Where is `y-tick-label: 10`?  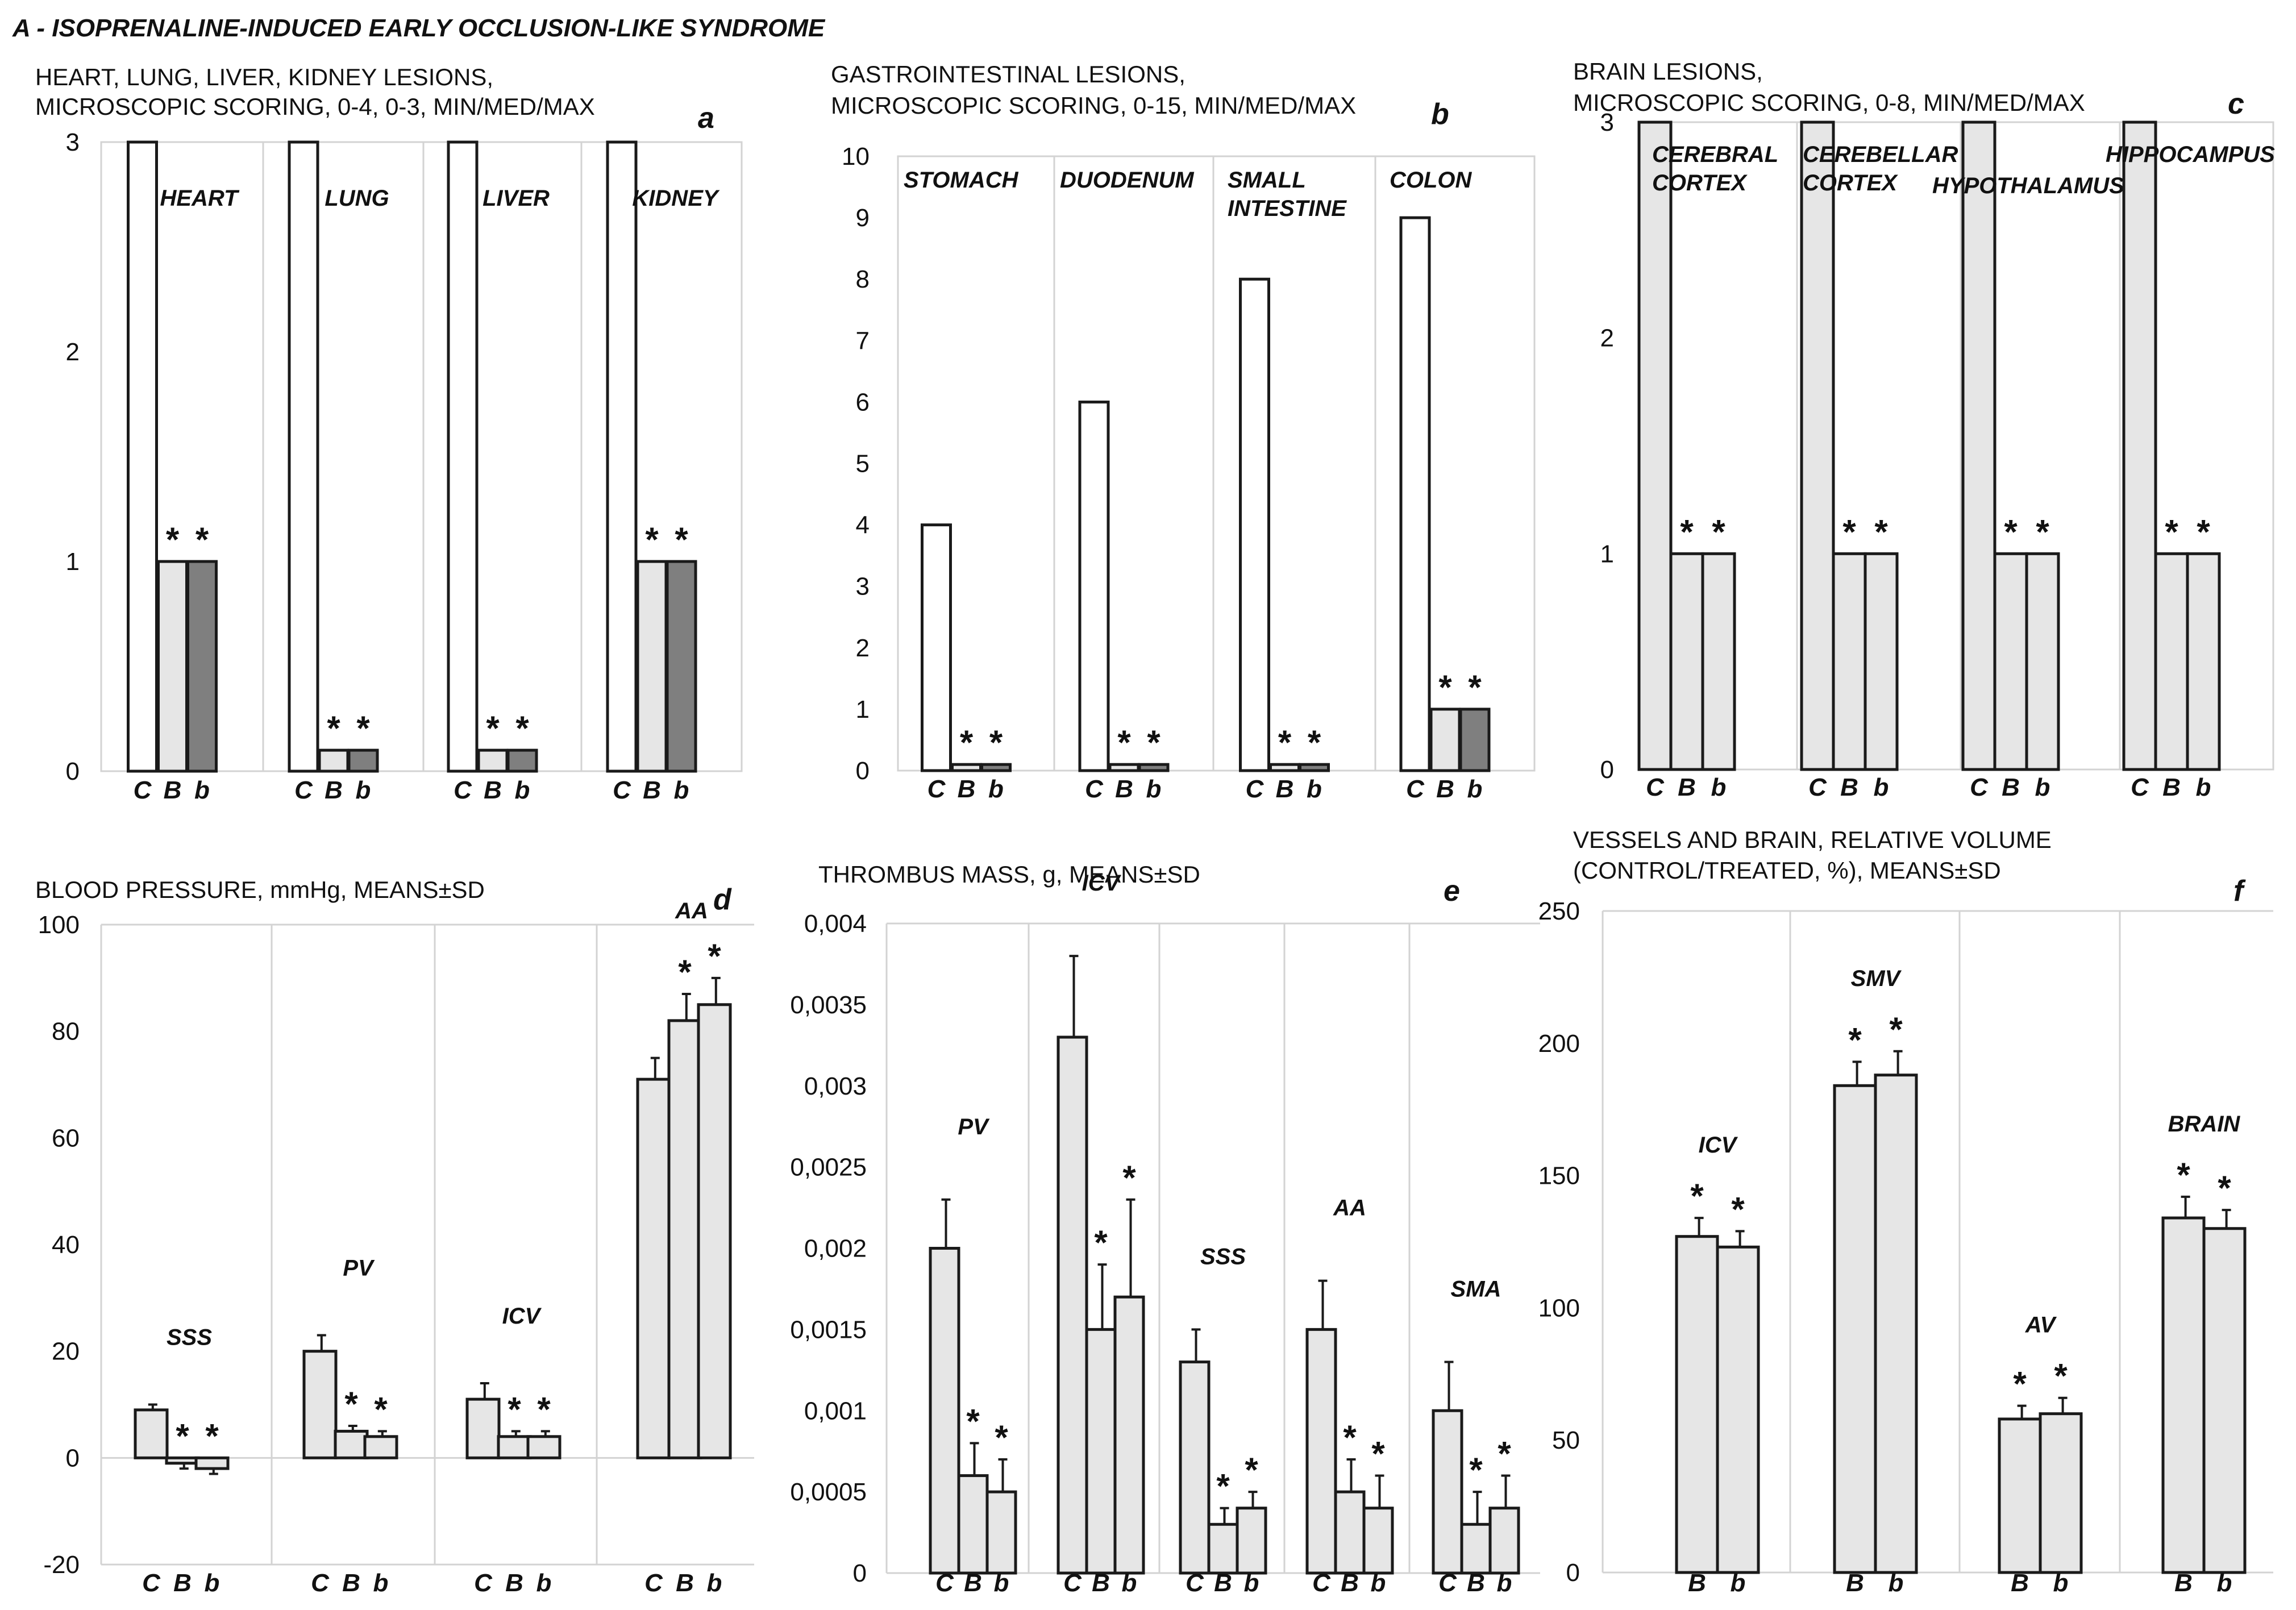 y-tick-label: 10 is located at coordinates (856, 156).